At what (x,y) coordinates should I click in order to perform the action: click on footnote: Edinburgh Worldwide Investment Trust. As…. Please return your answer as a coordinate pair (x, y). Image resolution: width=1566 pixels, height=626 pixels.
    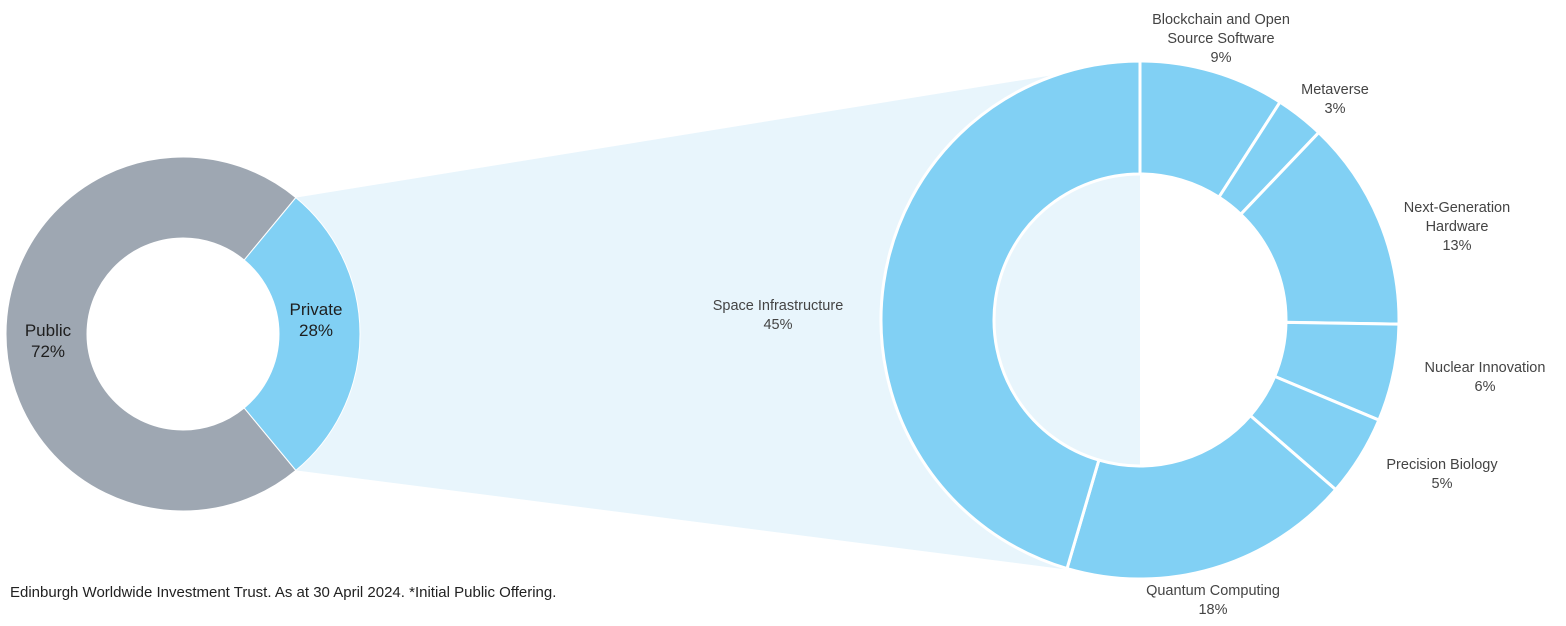
    Looking at the image, I should click on (283, 592).